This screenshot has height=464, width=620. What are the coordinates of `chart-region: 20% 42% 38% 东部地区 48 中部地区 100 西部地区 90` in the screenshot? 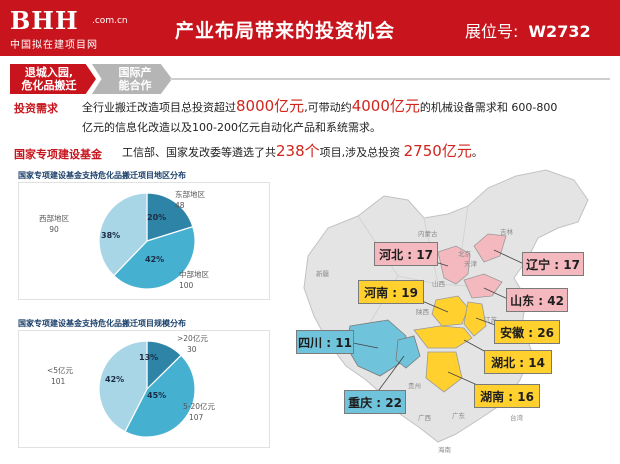 It's located at (144, 241).